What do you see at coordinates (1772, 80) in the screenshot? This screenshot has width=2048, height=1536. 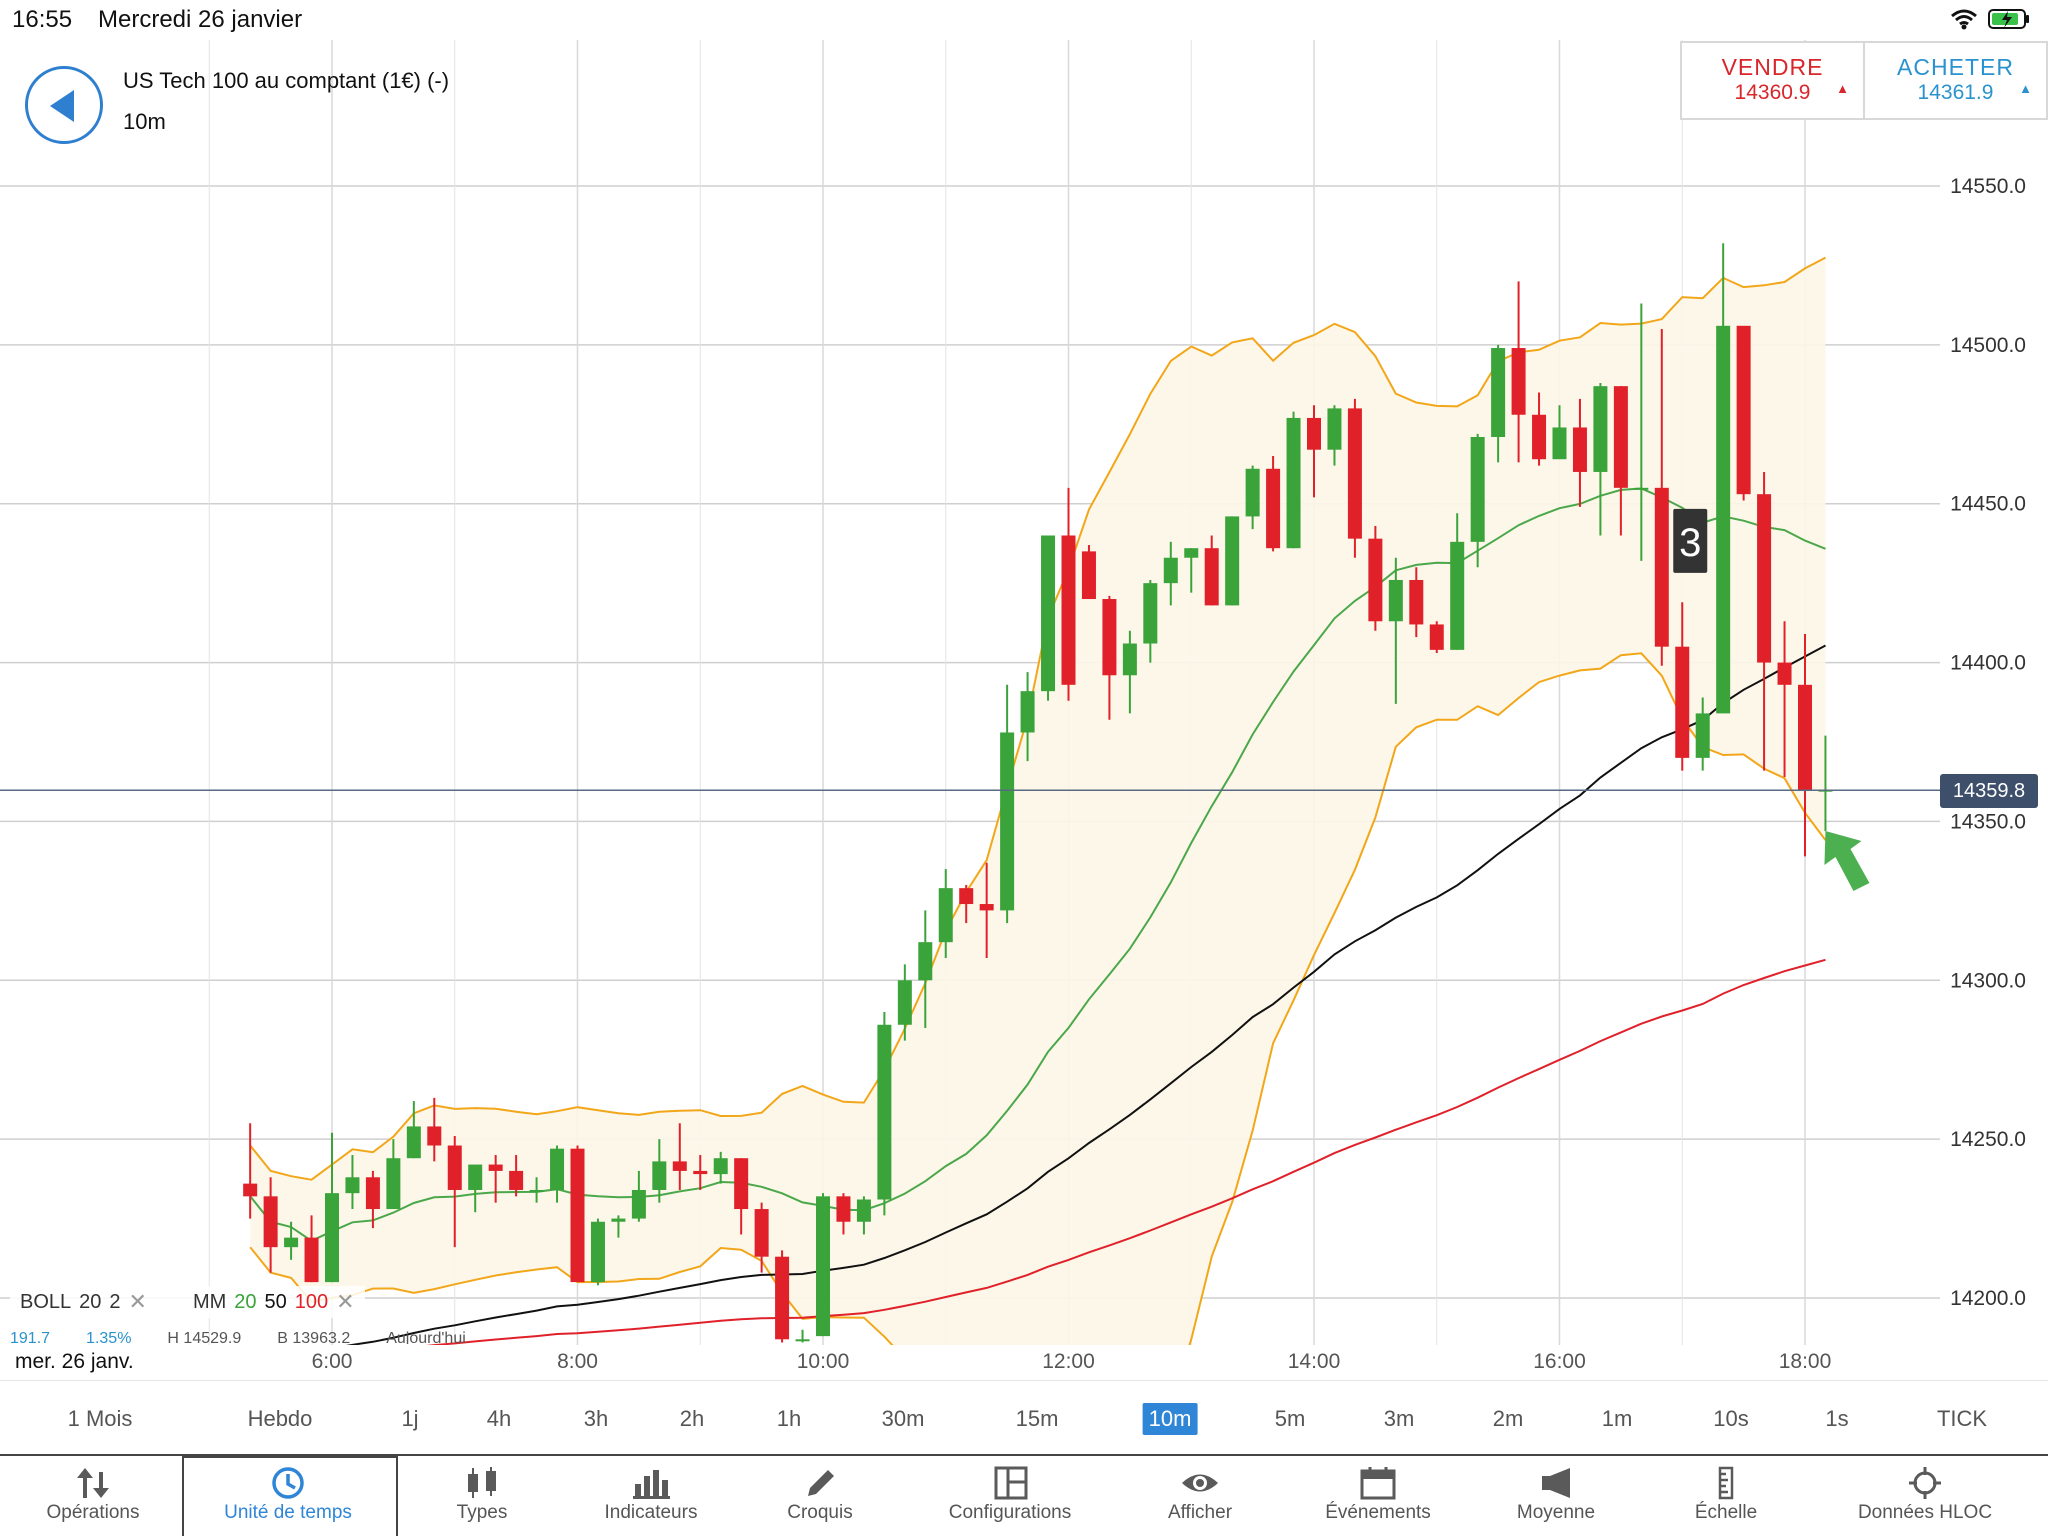 I see `sell-button: VENDRE 14360.9 ▲` at bounding box center [1772, 80].